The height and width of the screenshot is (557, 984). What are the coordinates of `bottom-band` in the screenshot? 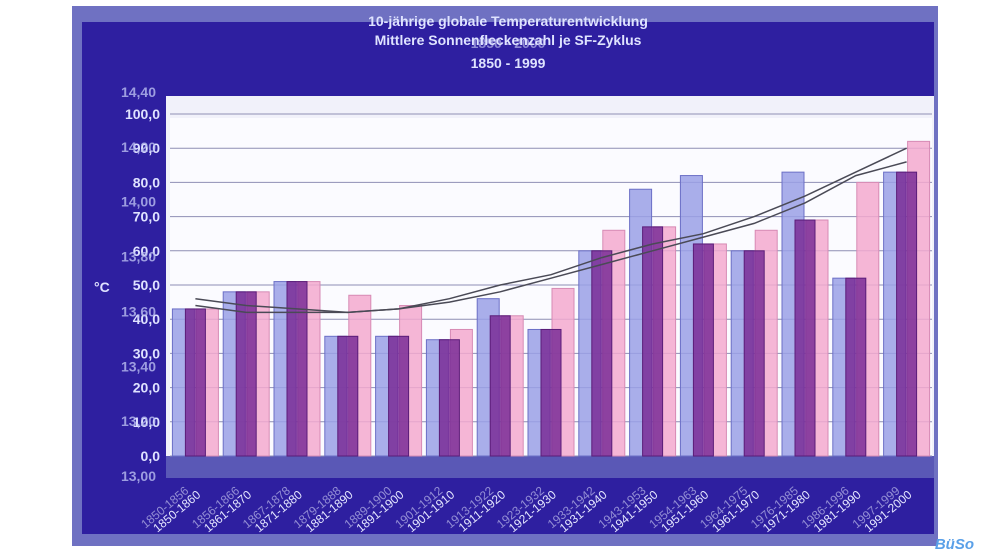 It's located at (550, 467).